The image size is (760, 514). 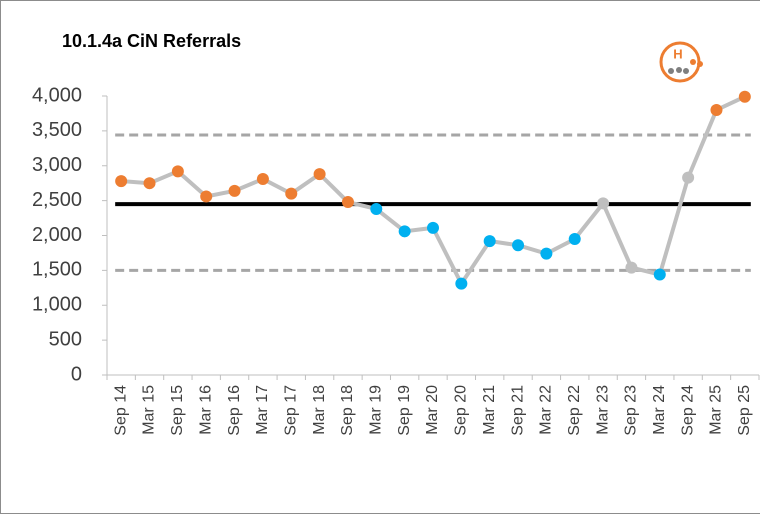 What do you see at coordinates (151, 41) in the screenshot?
I see `chart-title: 10.1.4a CiN Referrals` at bounding box center [151, 41].